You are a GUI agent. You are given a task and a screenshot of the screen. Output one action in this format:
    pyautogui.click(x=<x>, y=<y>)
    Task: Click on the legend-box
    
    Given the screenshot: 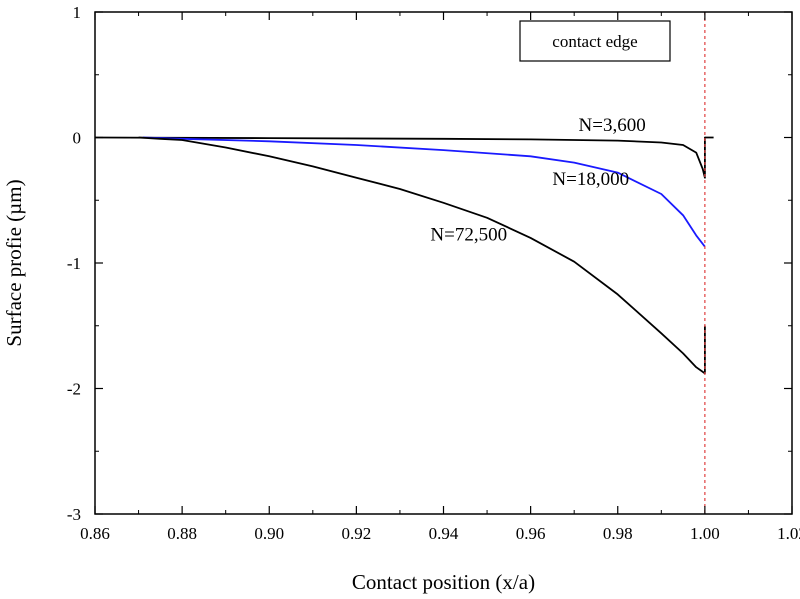 What is the action you would take?
    pyautogui.click(x=595, y=41)
    